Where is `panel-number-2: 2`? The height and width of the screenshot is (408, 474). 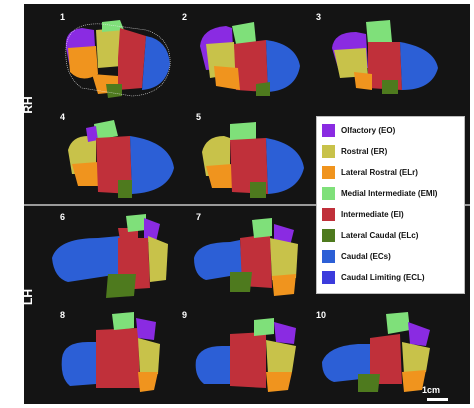 panel-number-2: 2 is located at coordinates (185, 17).